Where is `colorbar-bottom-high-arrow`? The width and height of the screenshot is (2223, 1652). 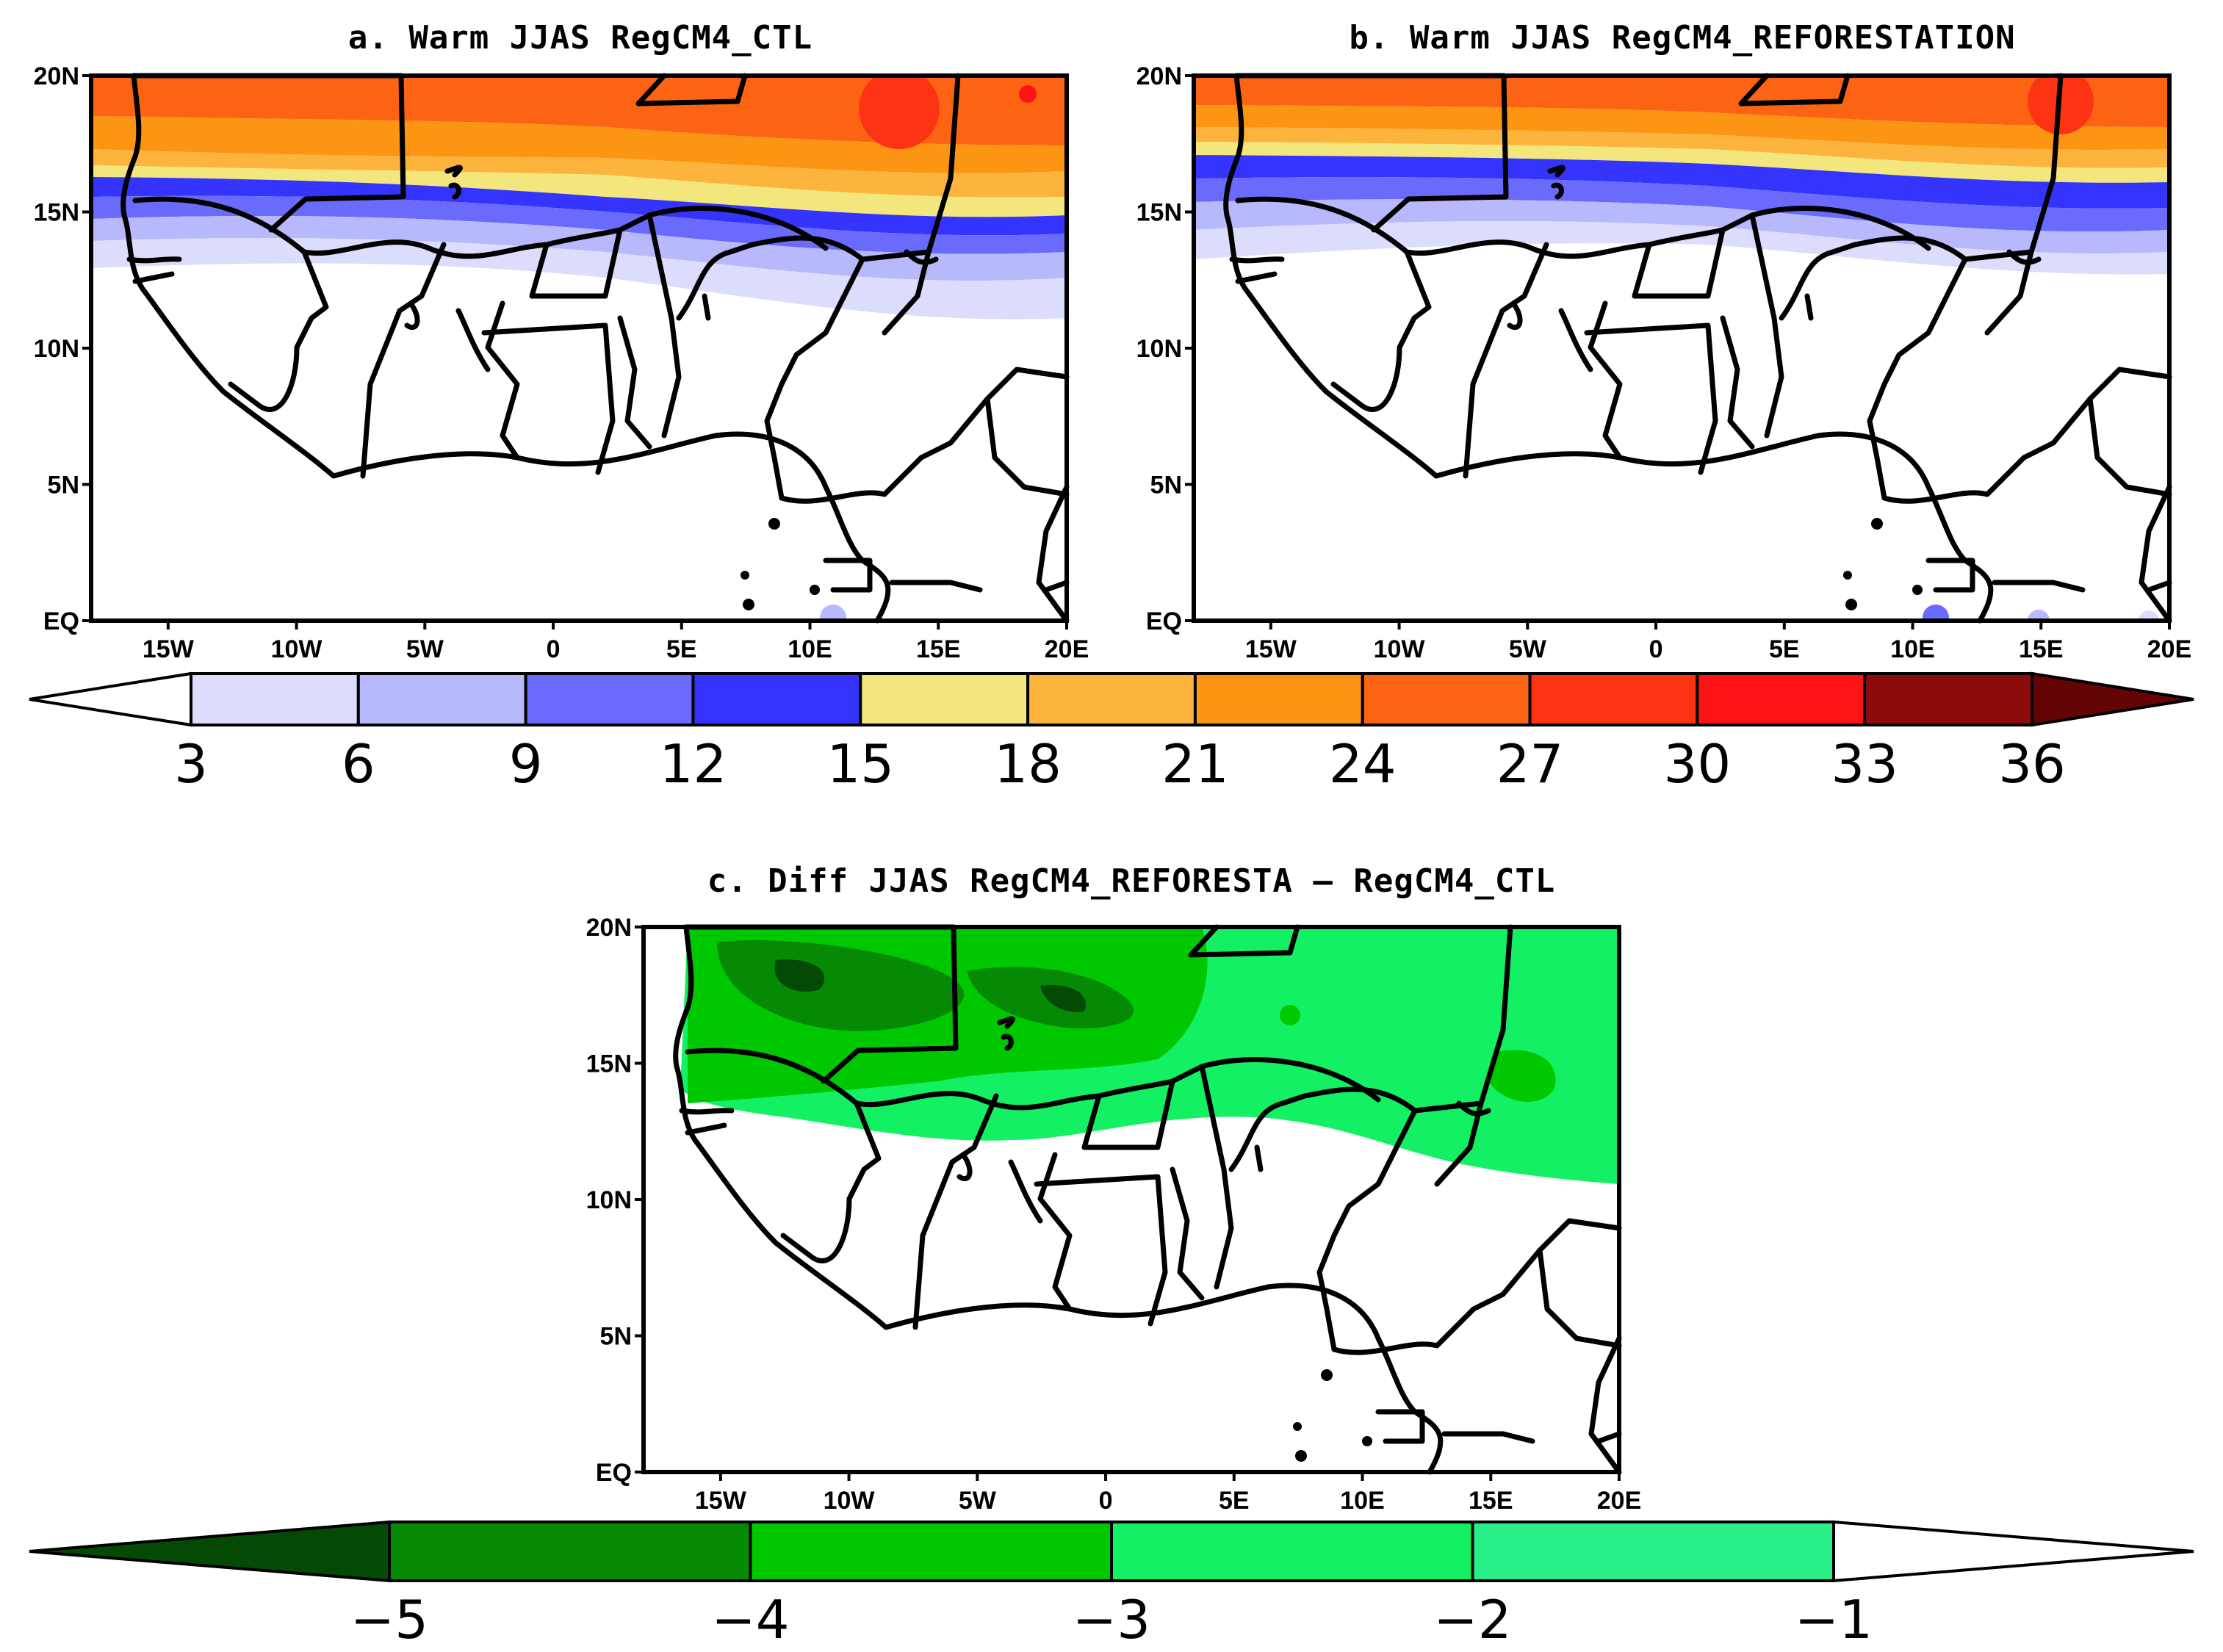
colorbar-bottom-high-arrow is located at coordinates (2013, 1551).